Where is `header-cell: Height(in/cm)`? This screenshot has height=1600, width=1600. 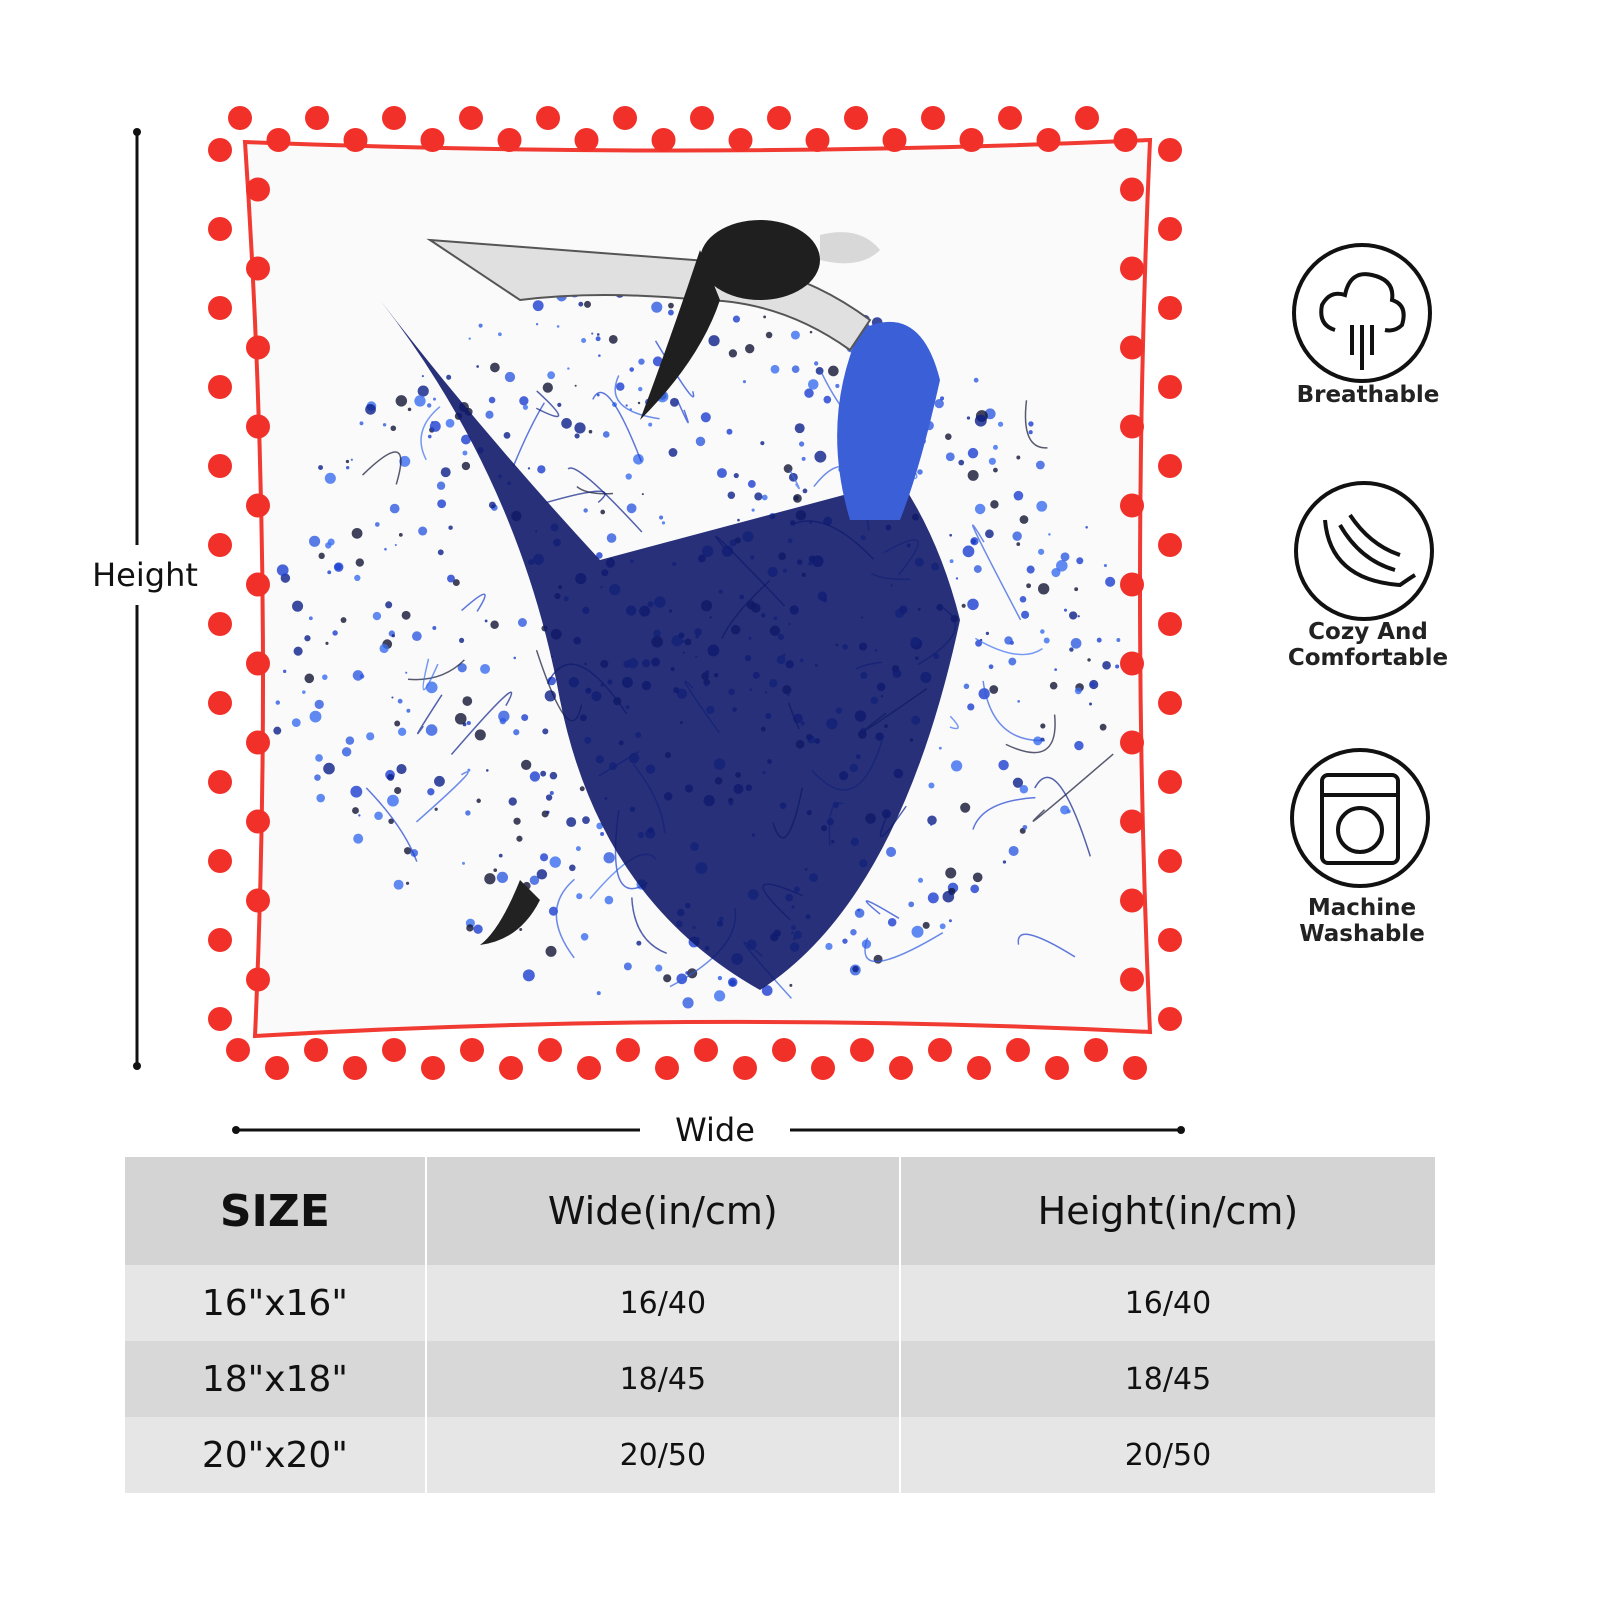 header-cell: Height(in/cm) is located at coordinates (1166, 1211).